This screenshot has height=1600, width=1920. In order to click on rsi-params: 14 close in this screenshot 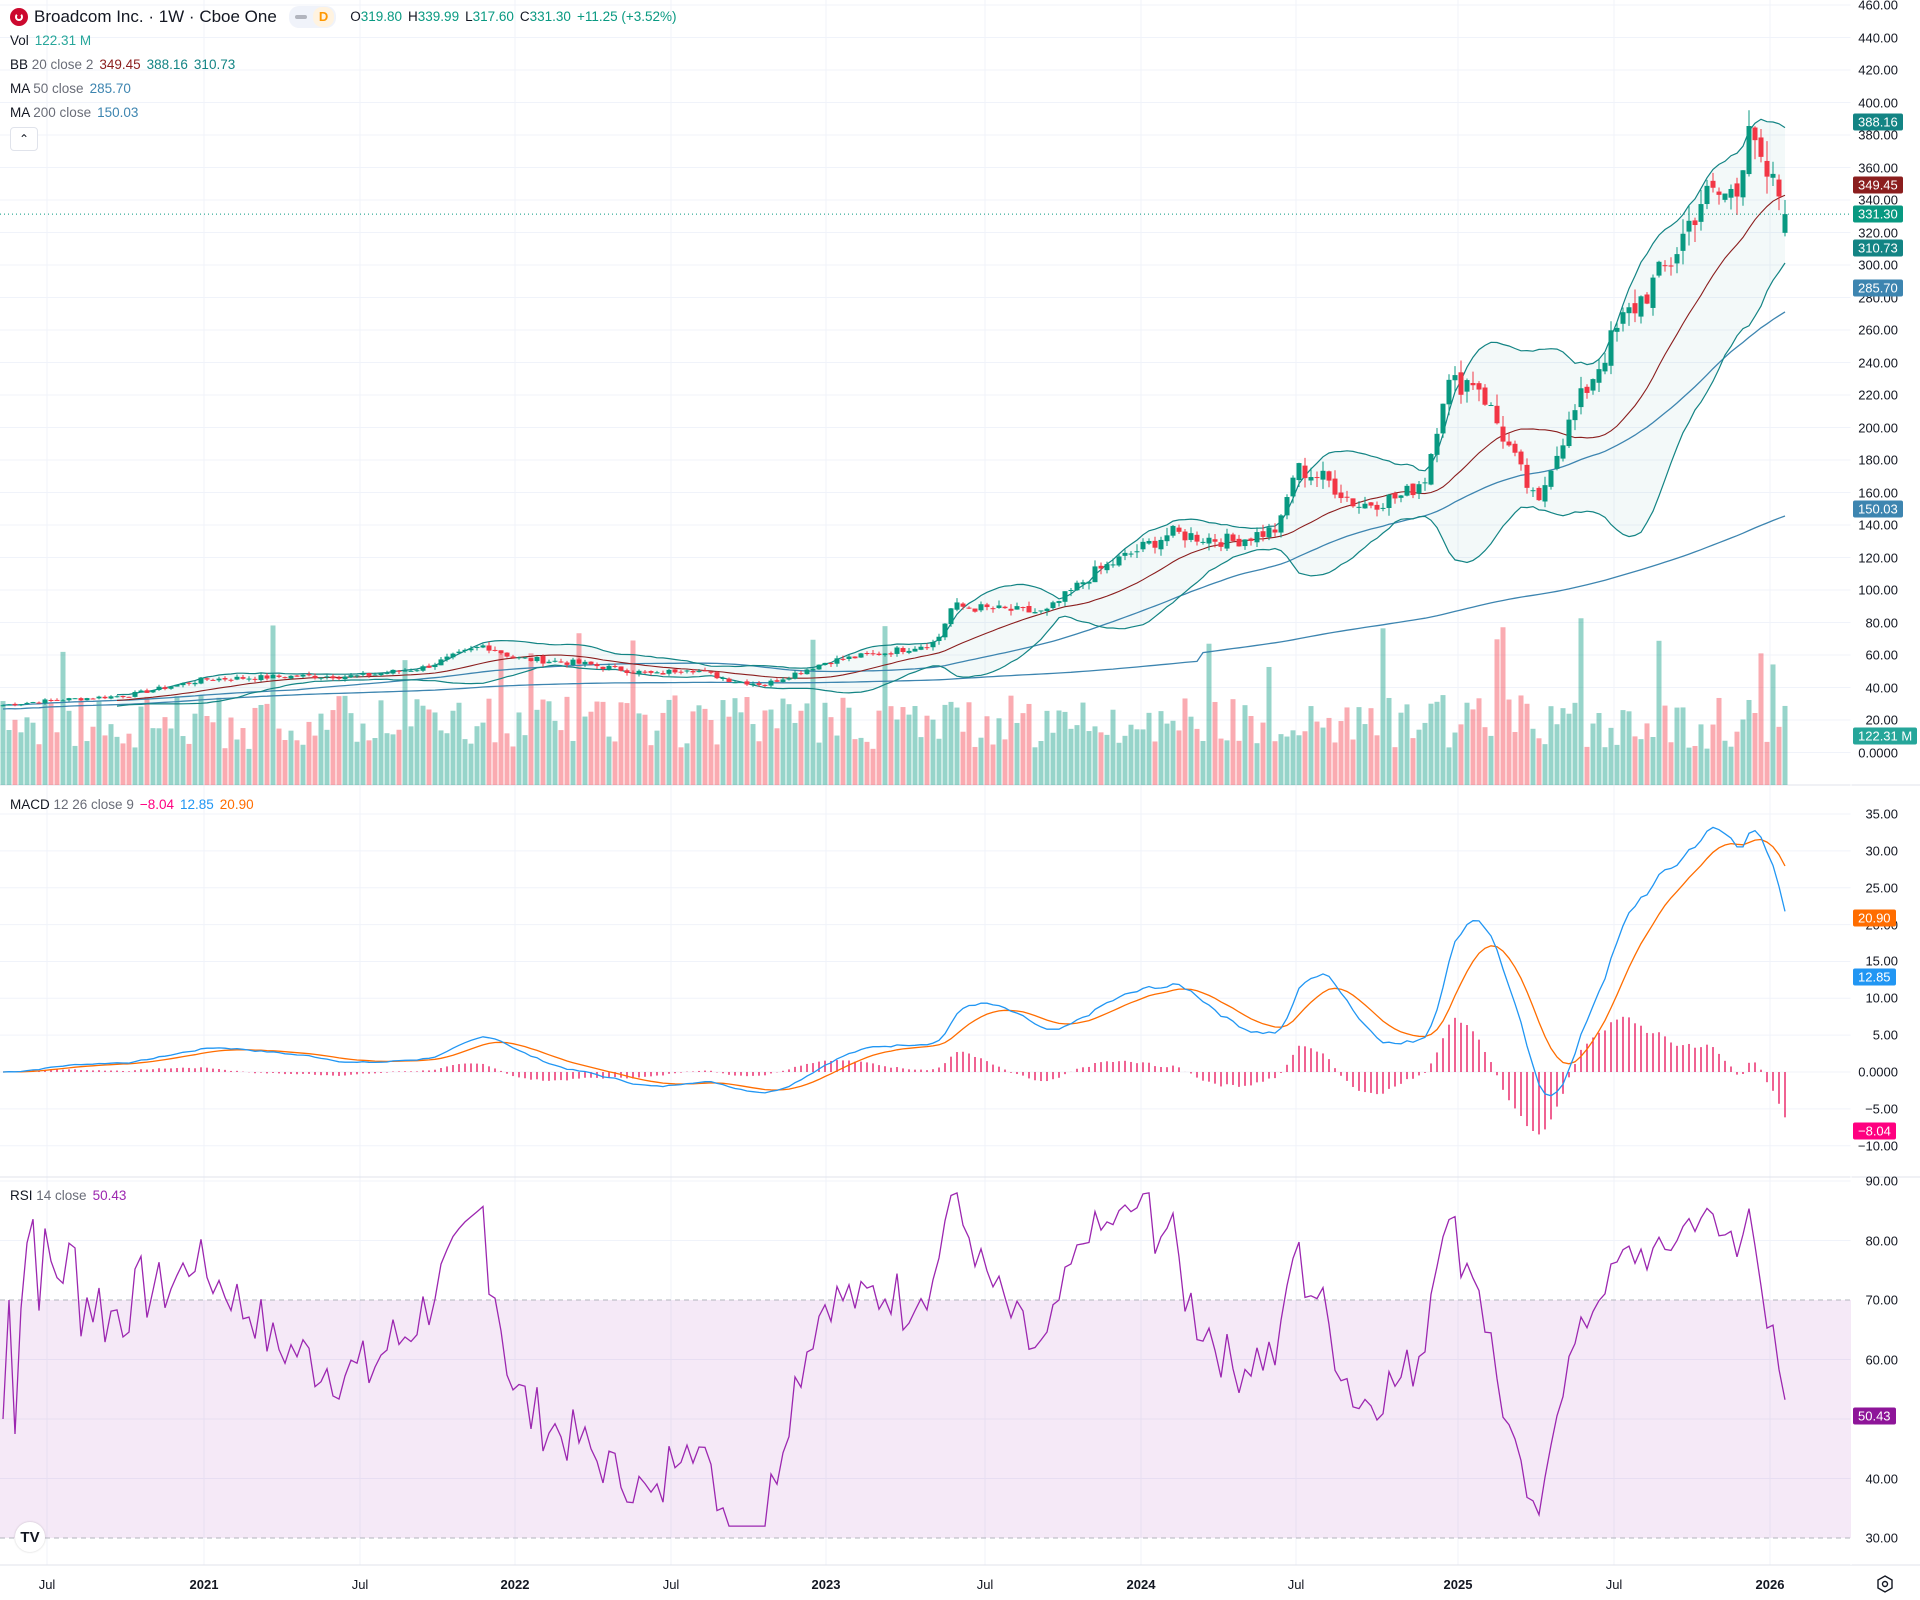, I will do `click(61, 1195)`.